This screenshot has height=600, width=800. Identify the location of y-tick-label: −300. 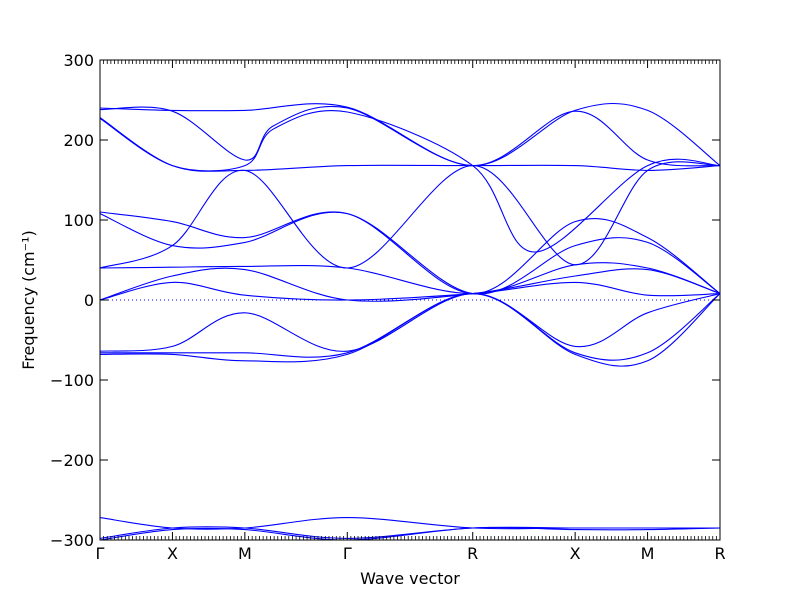
(72, 540).